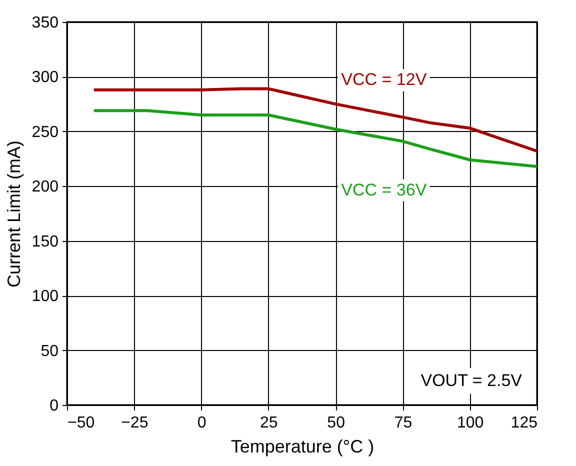 The image size is (576, 466). I want to click on x-axis-title: Temperature (°C ), so click(302, 446).